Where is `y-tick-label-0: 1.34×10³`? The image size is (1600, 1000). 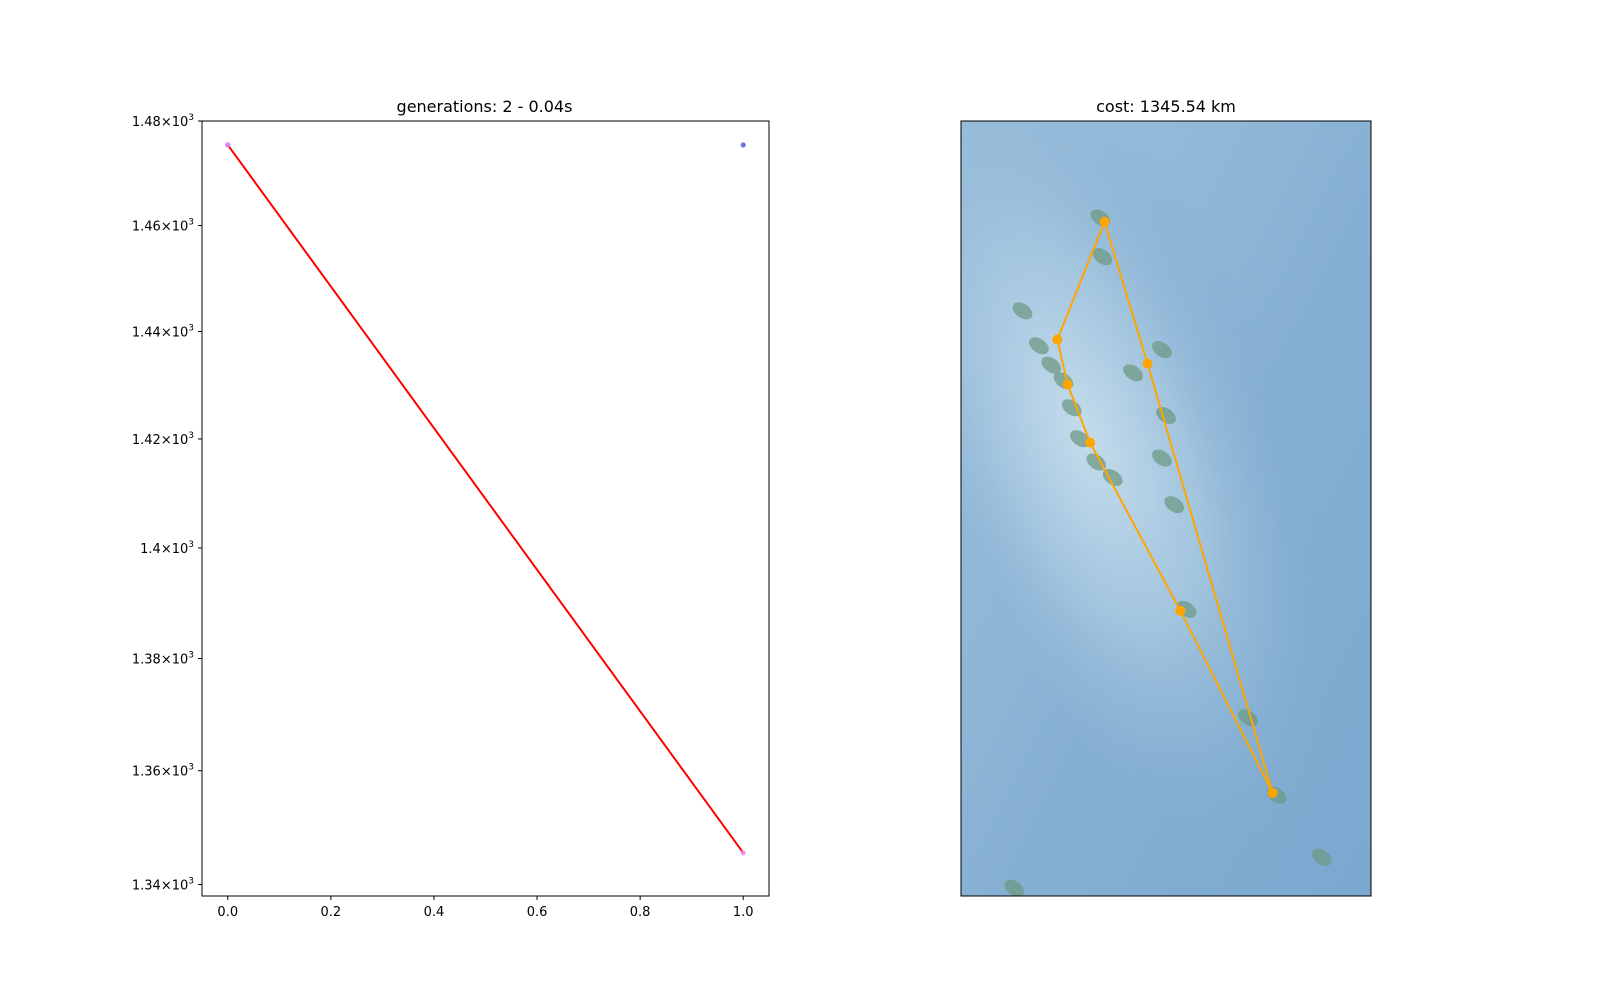 y-tick-label-0: 1.34×10³ is located at coordinates (163, 885).